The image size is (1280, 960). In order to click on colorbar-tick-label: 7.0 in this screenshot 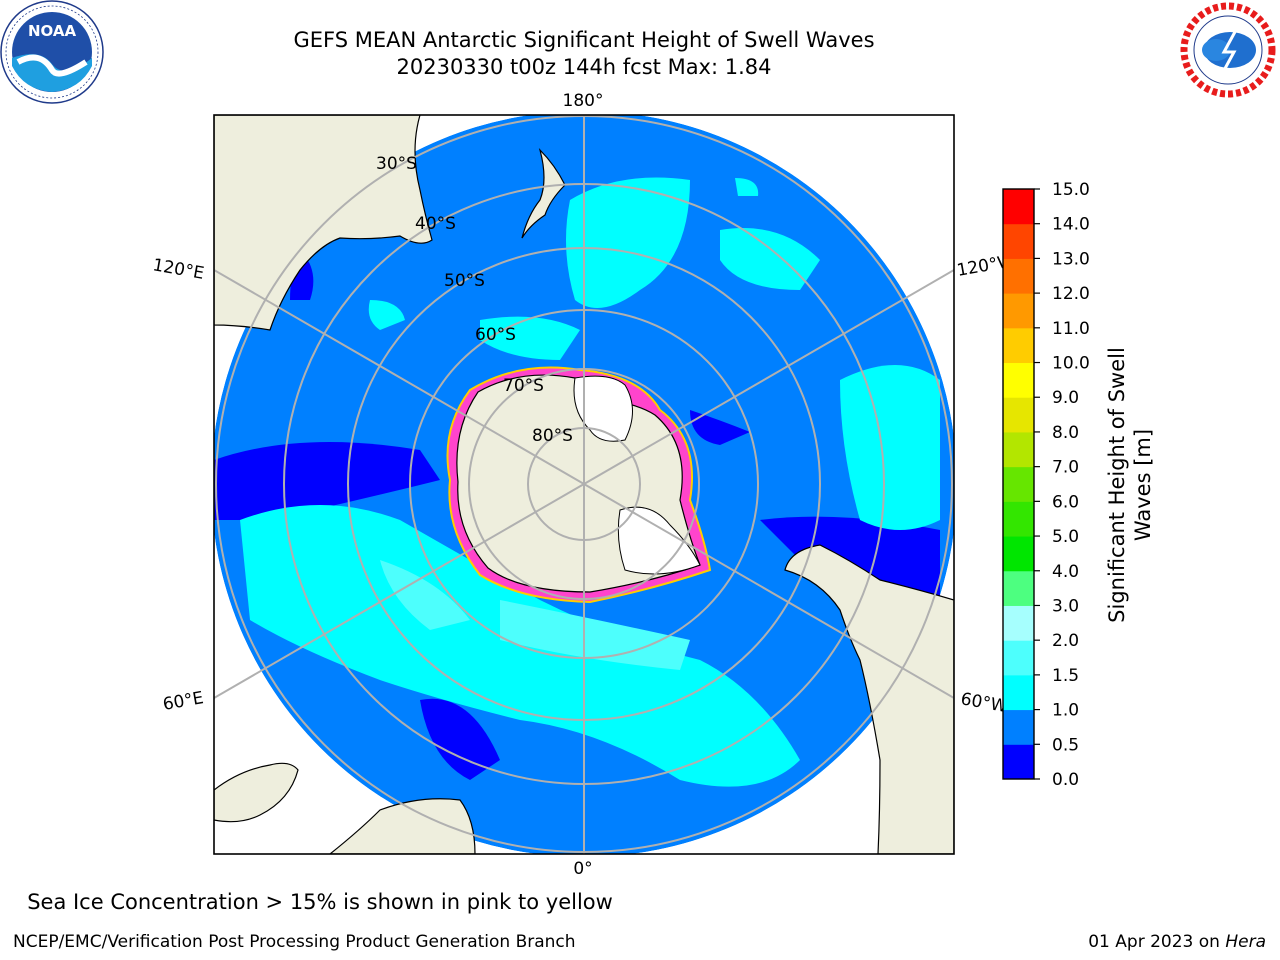, I will do `click(1065, 468)`.